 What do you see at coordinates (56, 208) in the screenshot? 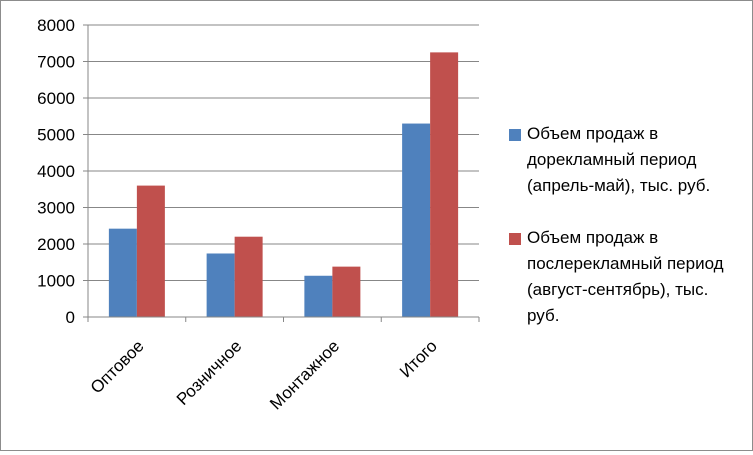
I see `y-tick-label: 3000` at bounding box center [56, 208].